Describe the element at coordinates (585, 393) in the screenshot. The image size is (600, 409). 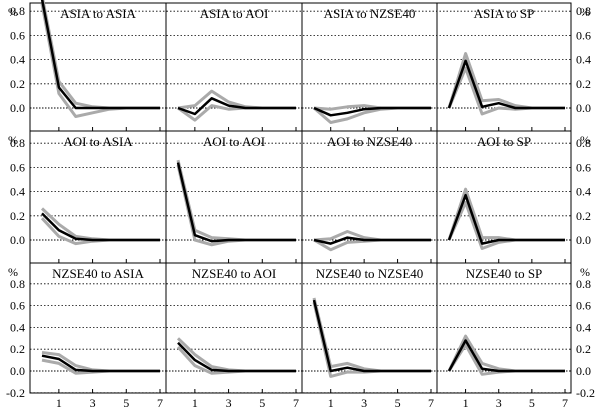
I see `y-tick-label-right: -0.2` at that location.